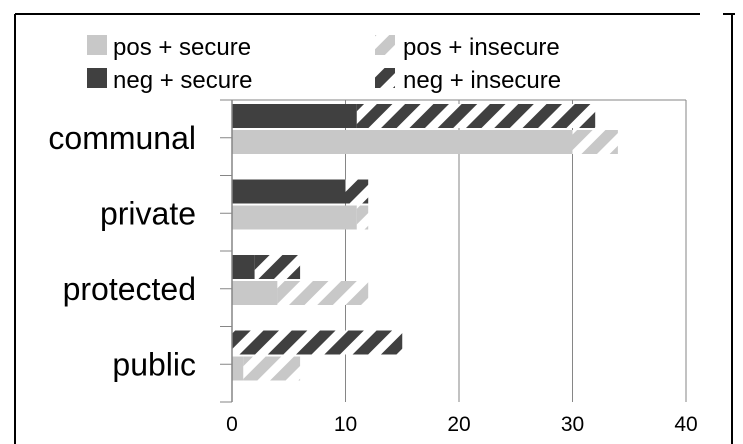  Describe the element at coordinates (294, 116) in the screenshot. I see `bar-communal-neg-secure` at that location.